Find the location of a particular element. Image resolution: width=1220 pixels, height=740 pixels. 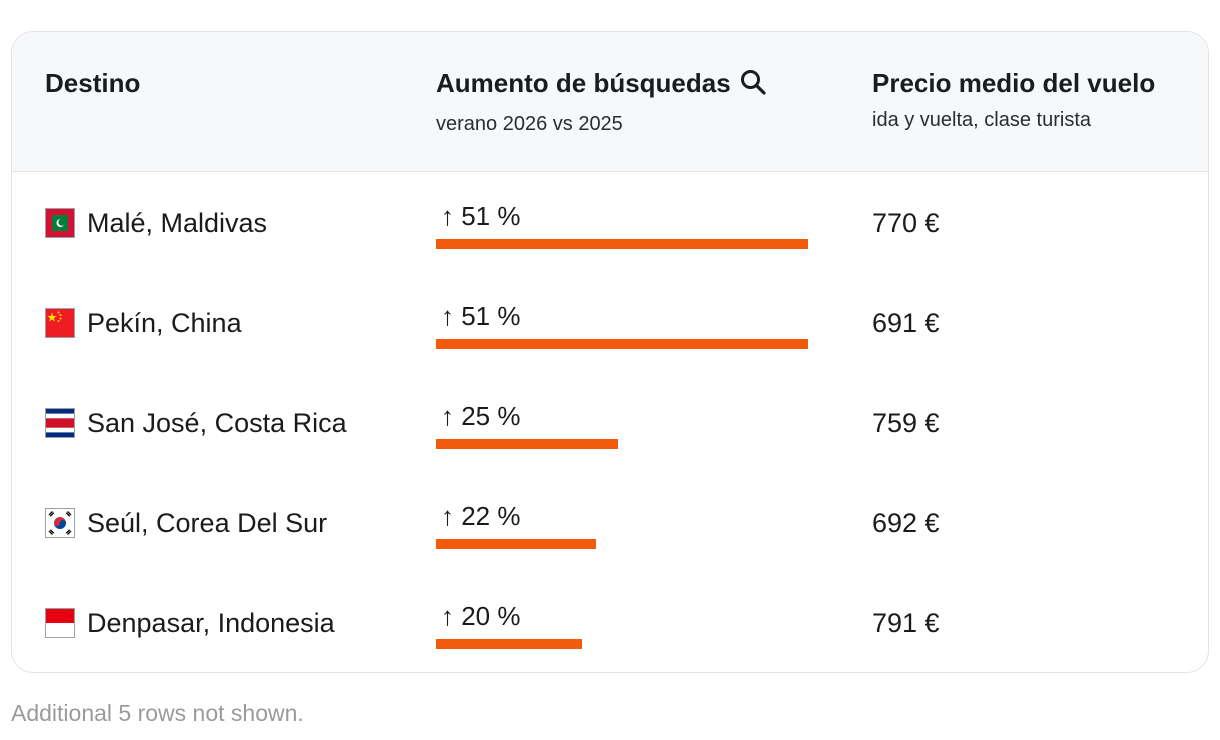

table-row: San José, Costa Rica ↑ 25 % 759 € is located at coordinates (610, 423).